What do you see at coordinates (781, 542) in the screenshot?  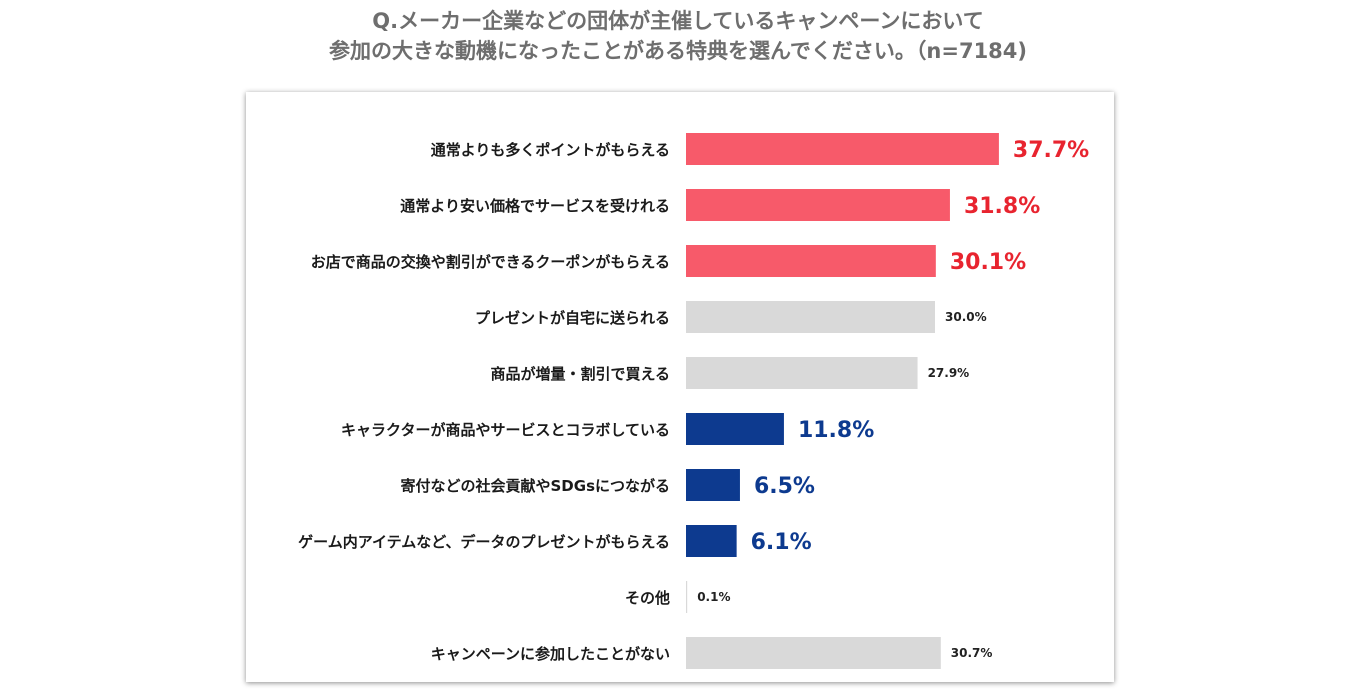 I see `value-label: 6.1%` at bounding box center [781, 542].